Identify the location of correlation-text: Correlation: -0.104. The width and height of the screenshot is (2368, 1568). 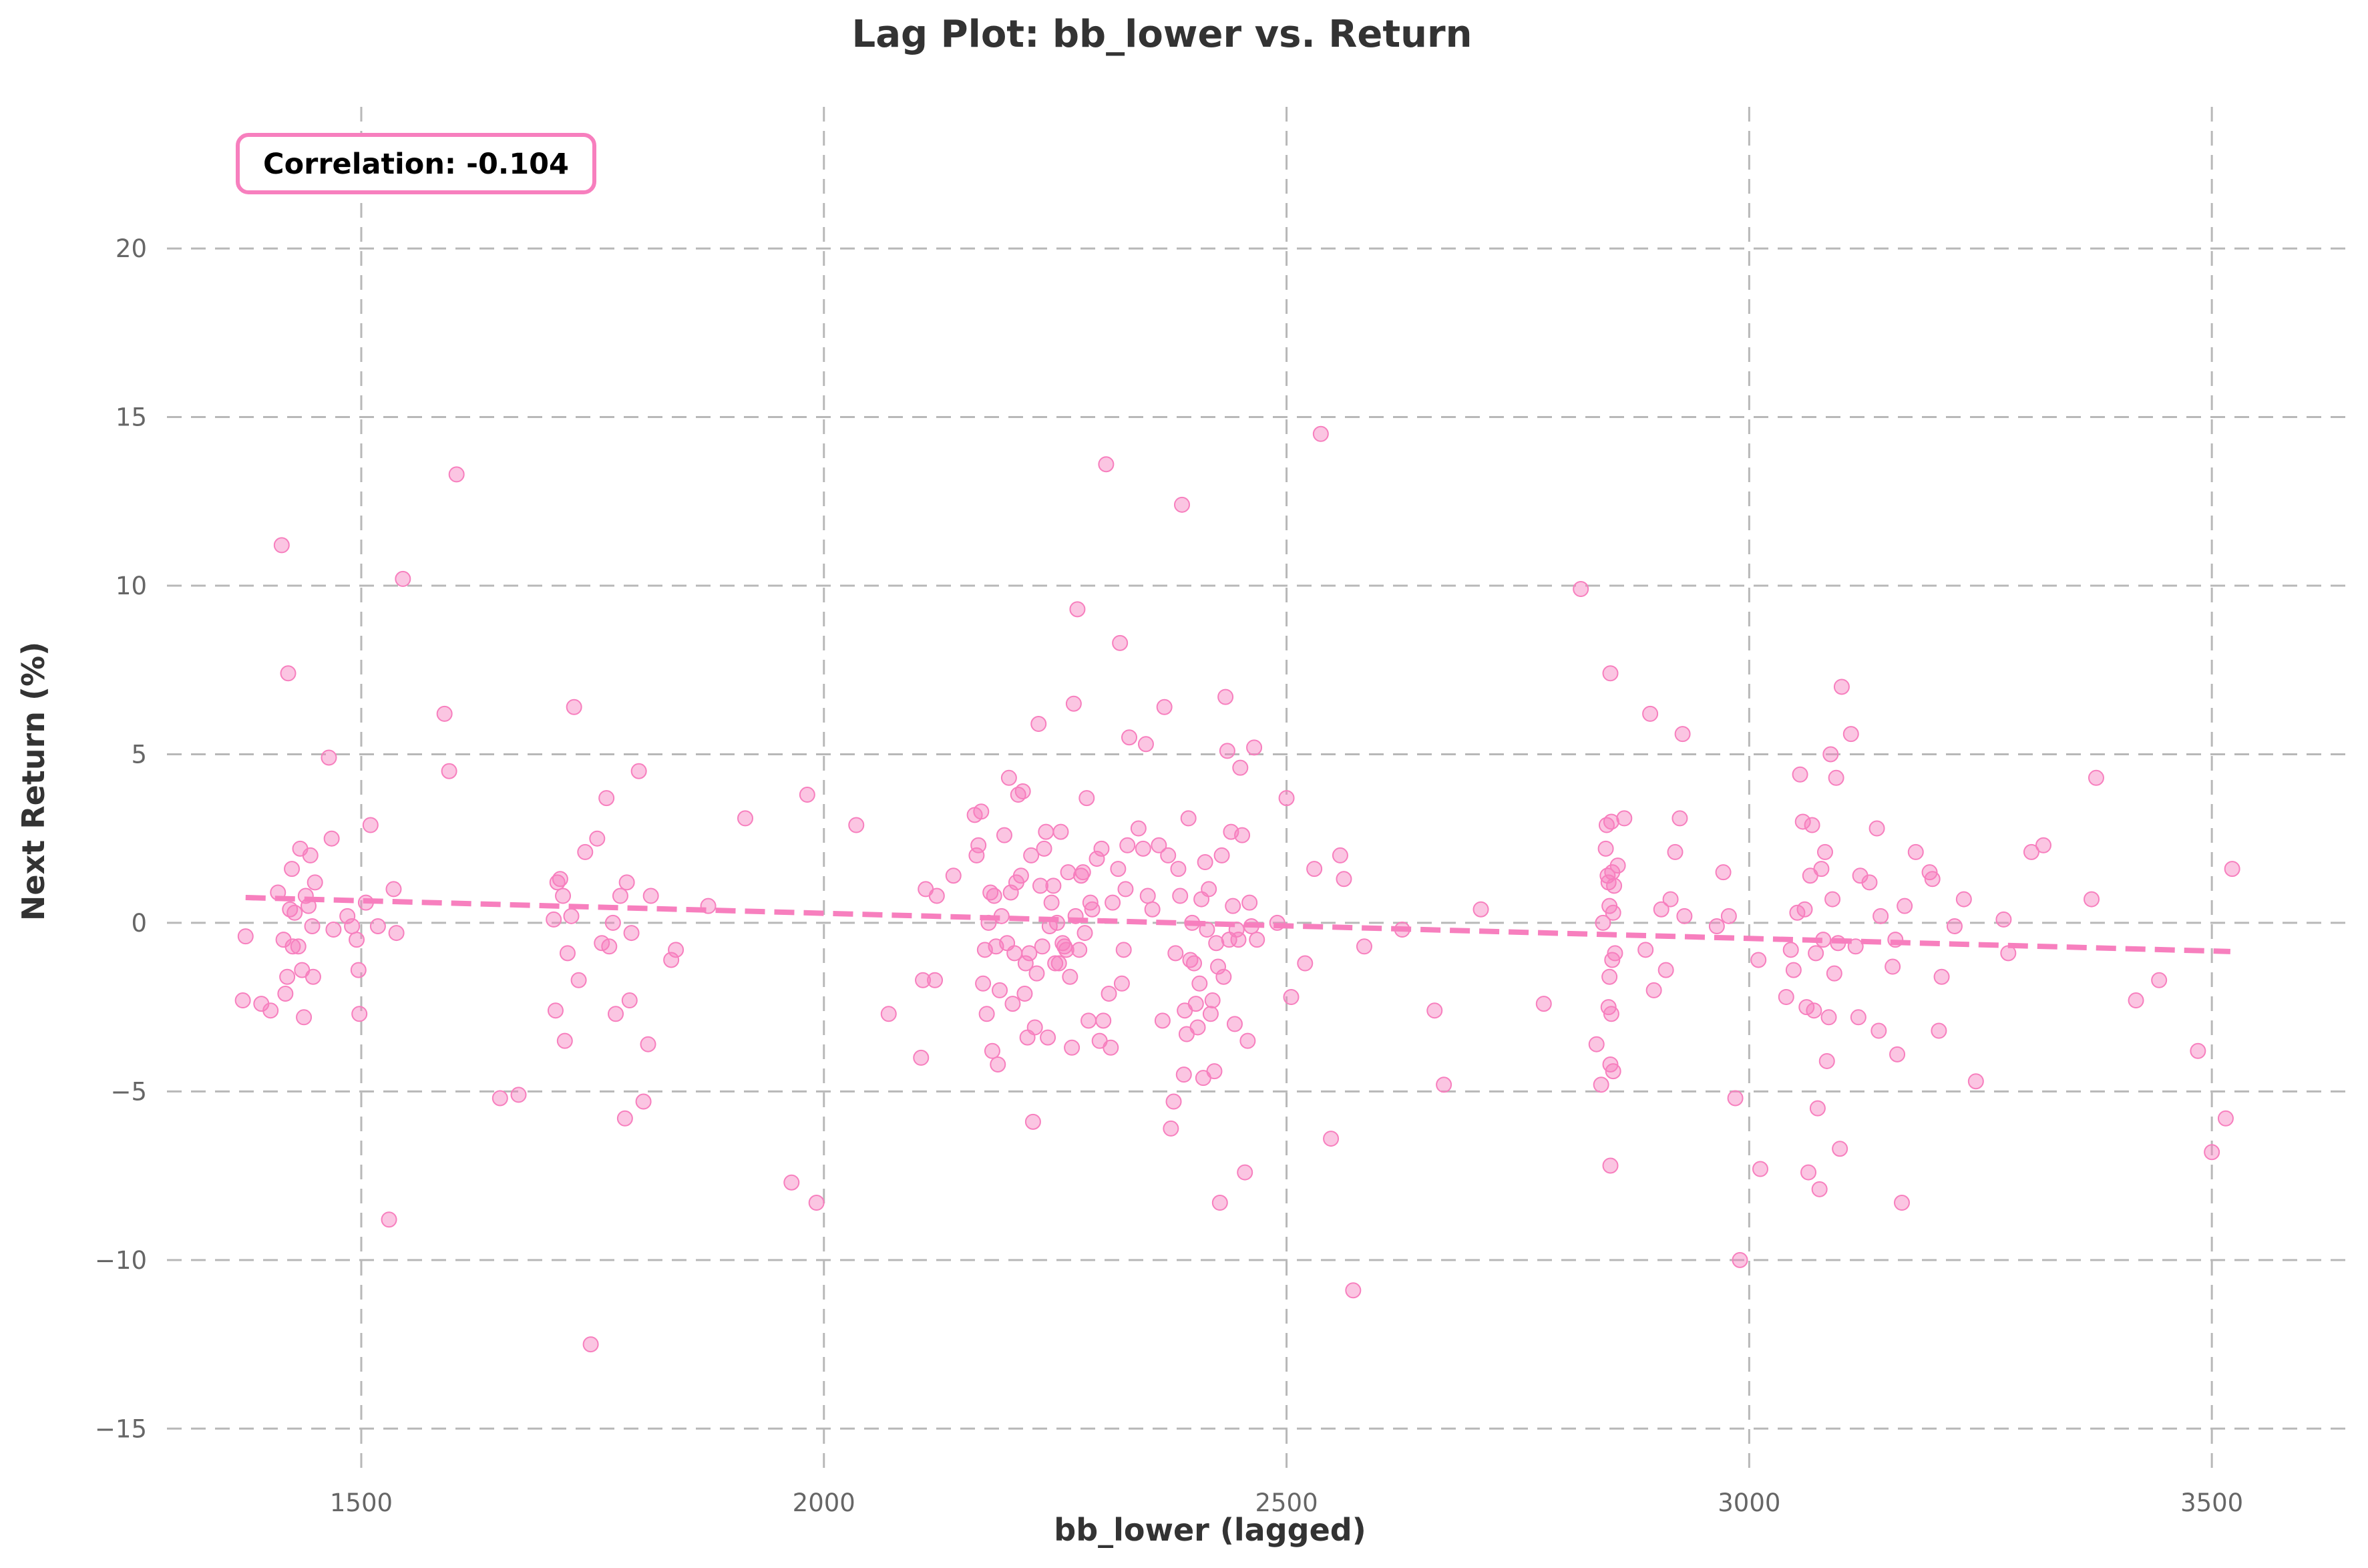
(416, 164).